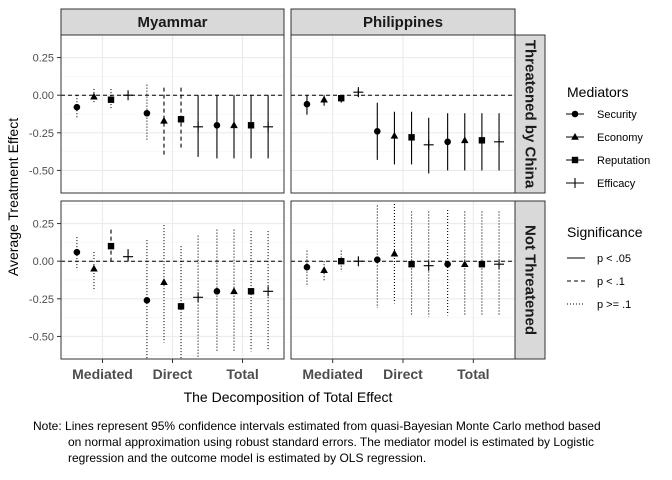  What do you see at coordinates (575, 114) in the screenshot?
I see `legend-key-security` at bounding box center [575, 114].